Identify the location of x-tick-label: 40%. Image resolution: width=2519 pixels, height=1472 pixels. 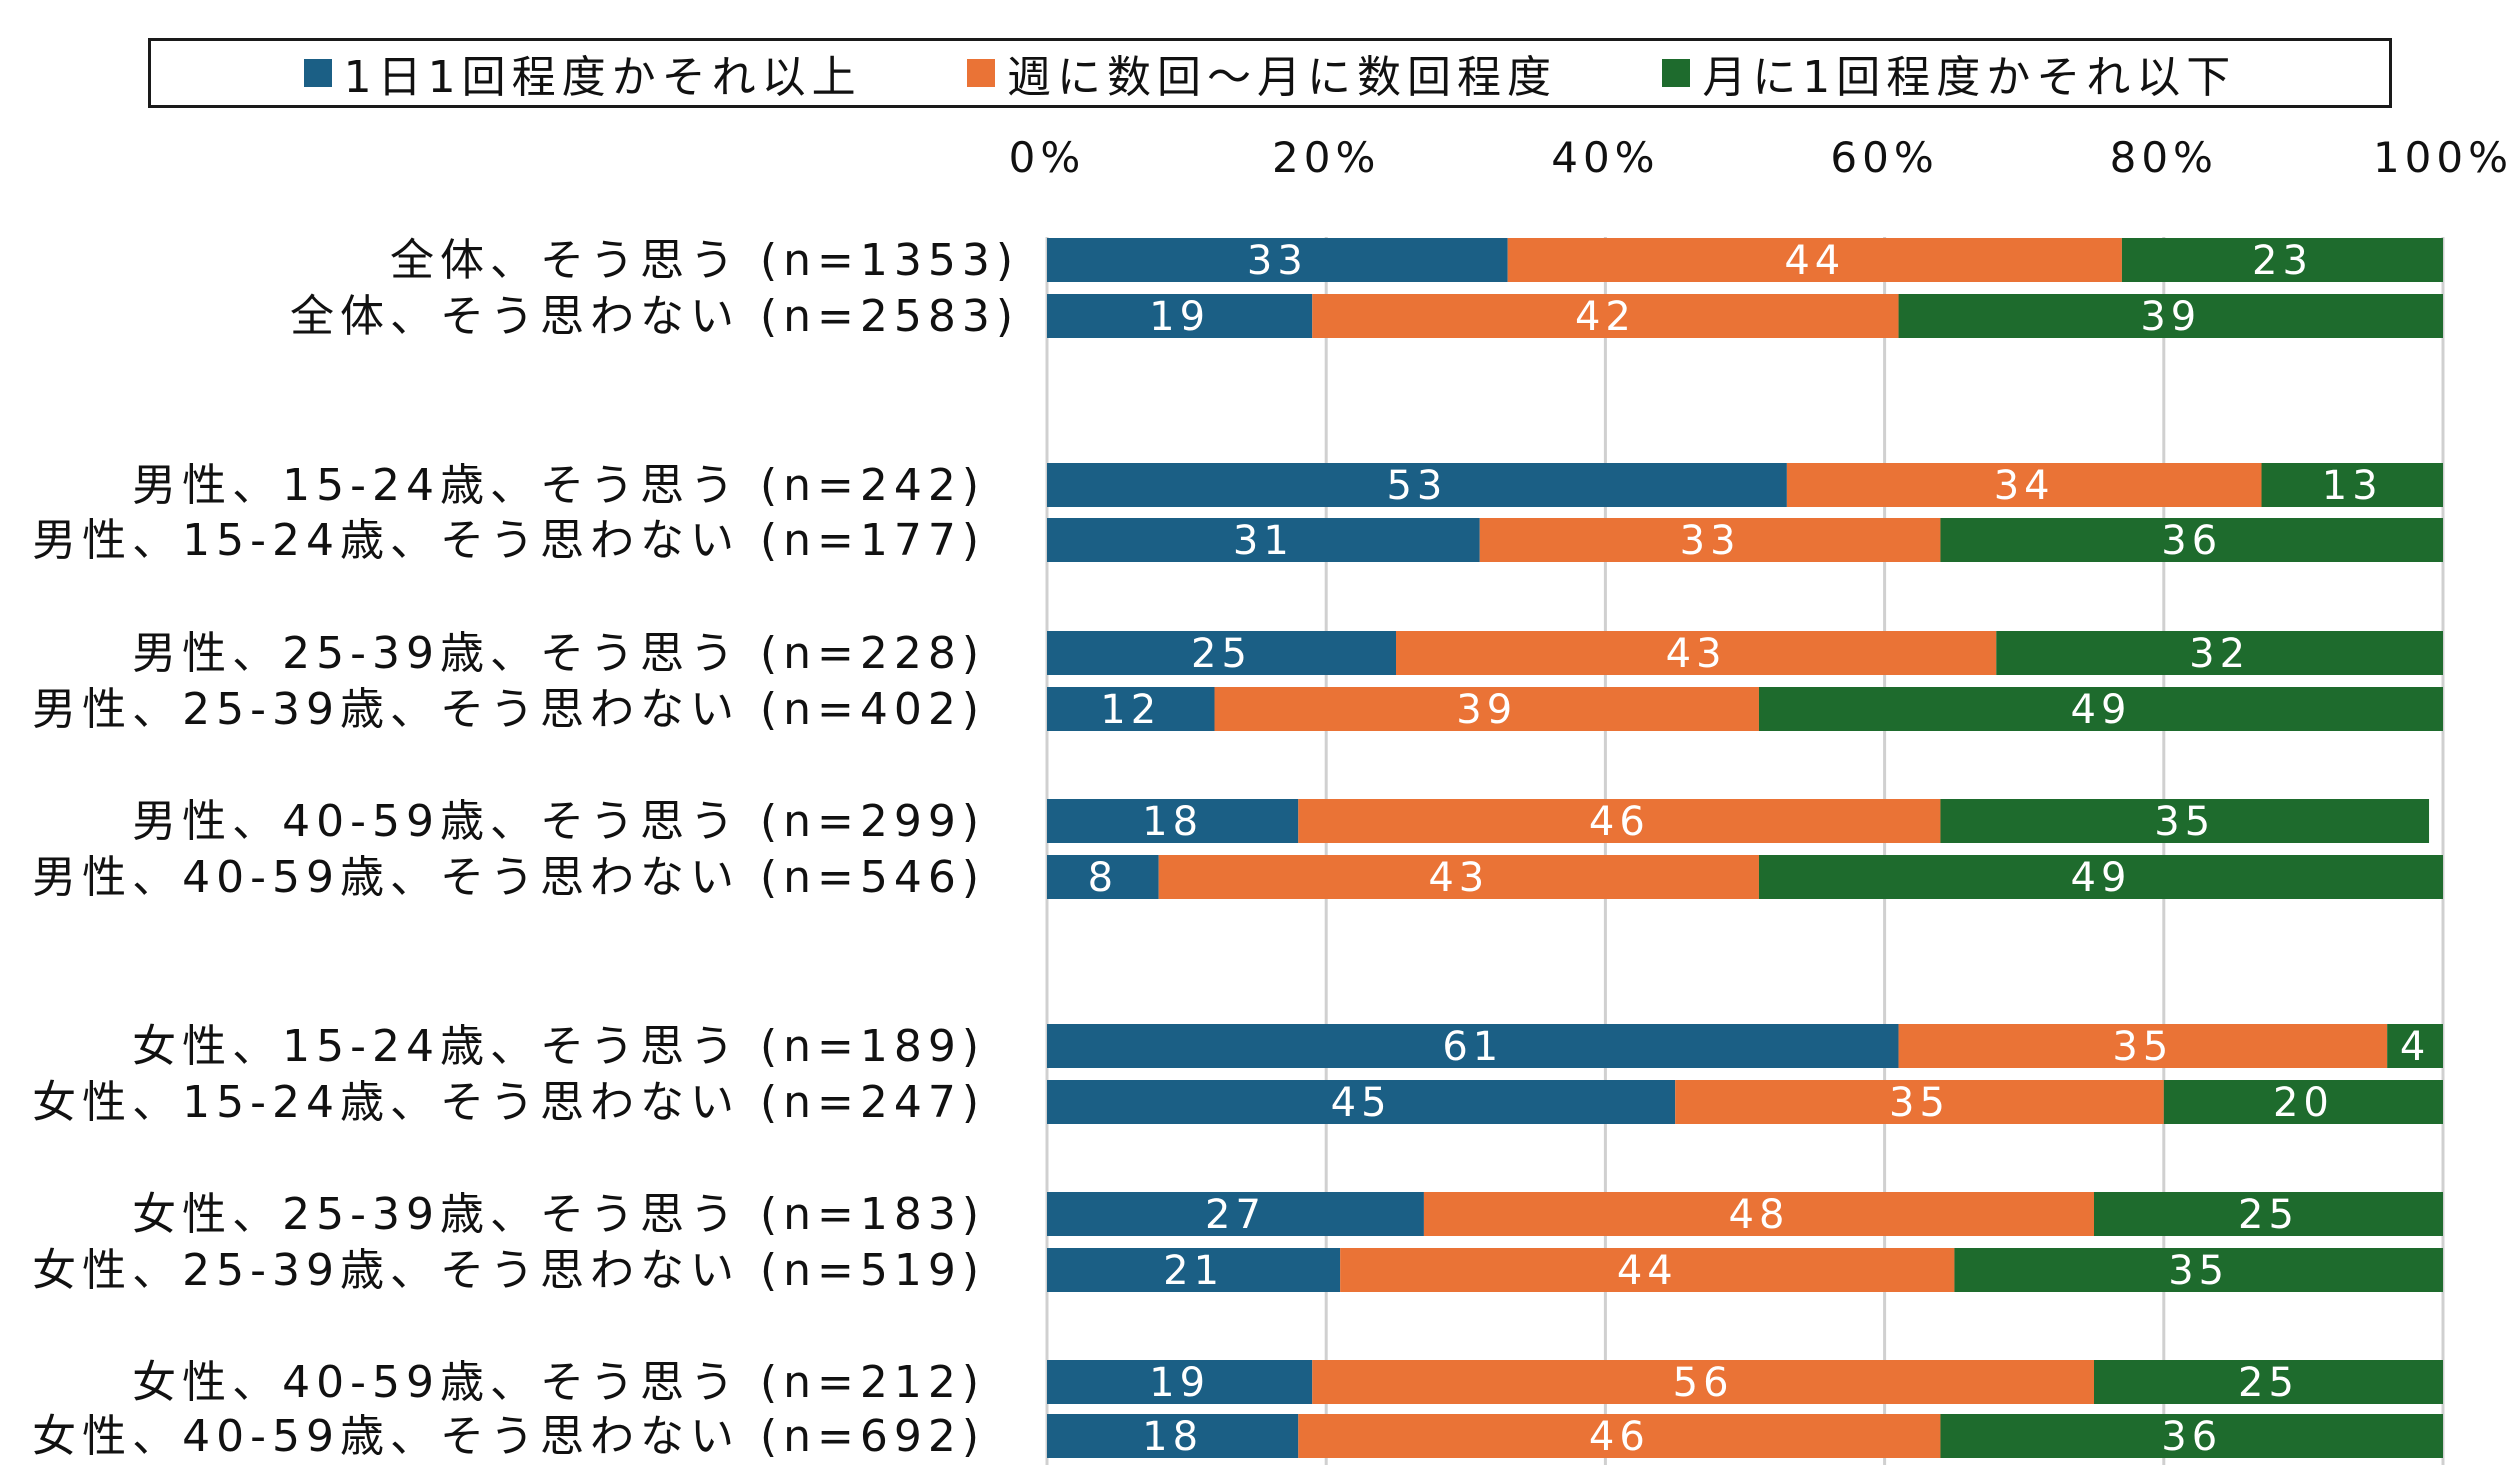
(1605, 157).